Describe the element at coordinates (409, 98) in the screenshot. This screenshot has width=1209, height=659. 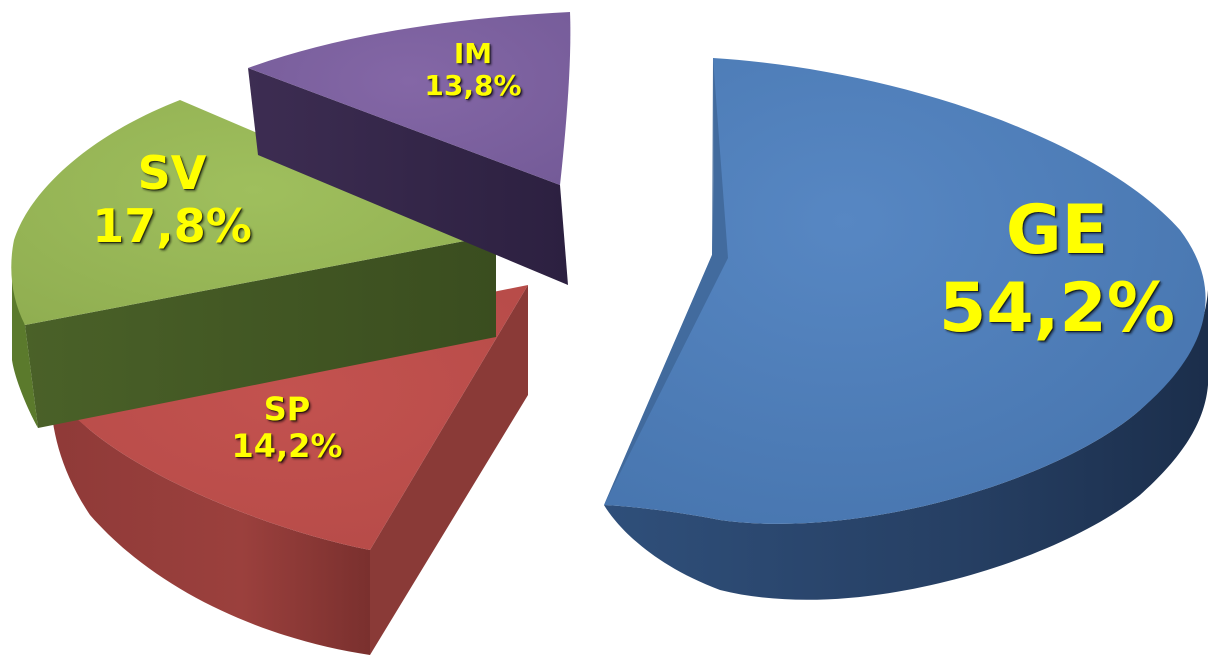
I see `pie-slice-im-top` at that location.